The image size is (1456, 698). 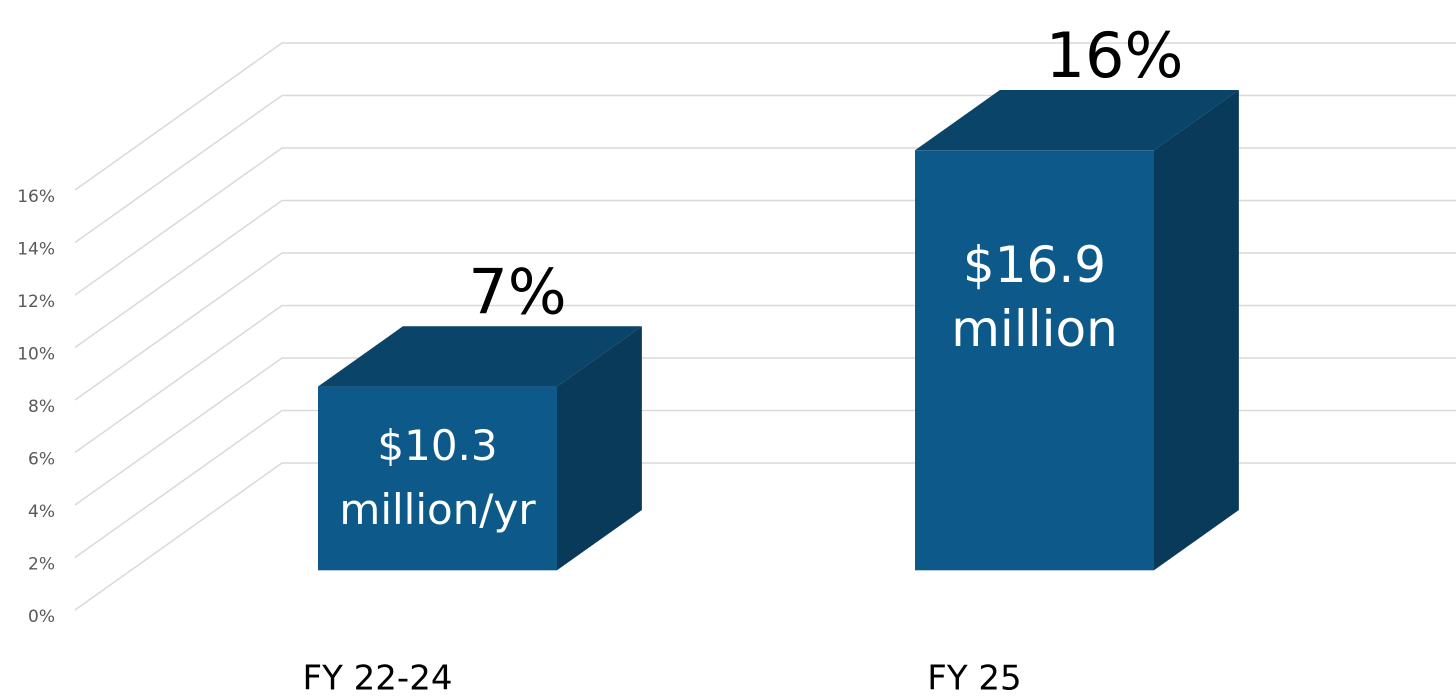 What do you see at coordinates (36, 355) in the screenshot?
I see `y-tick-label: 10%` at bounding box center [36, 355].